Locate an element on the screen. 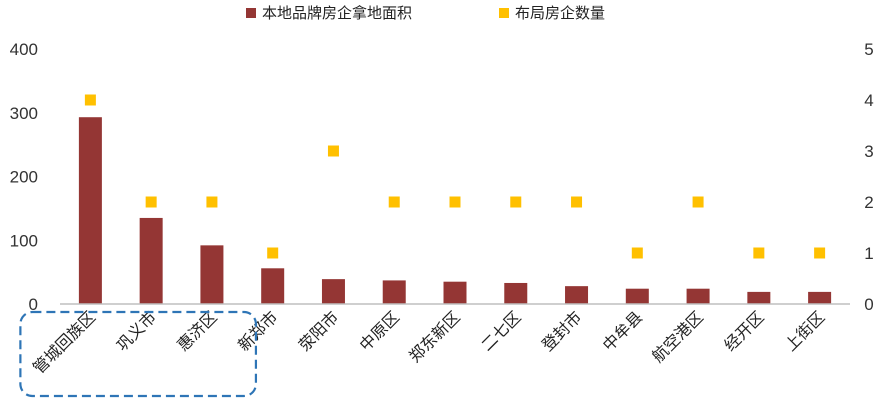 This screenshot has width=887, height=403. right-tick-label: 5 is located at coordinates (868, 49).